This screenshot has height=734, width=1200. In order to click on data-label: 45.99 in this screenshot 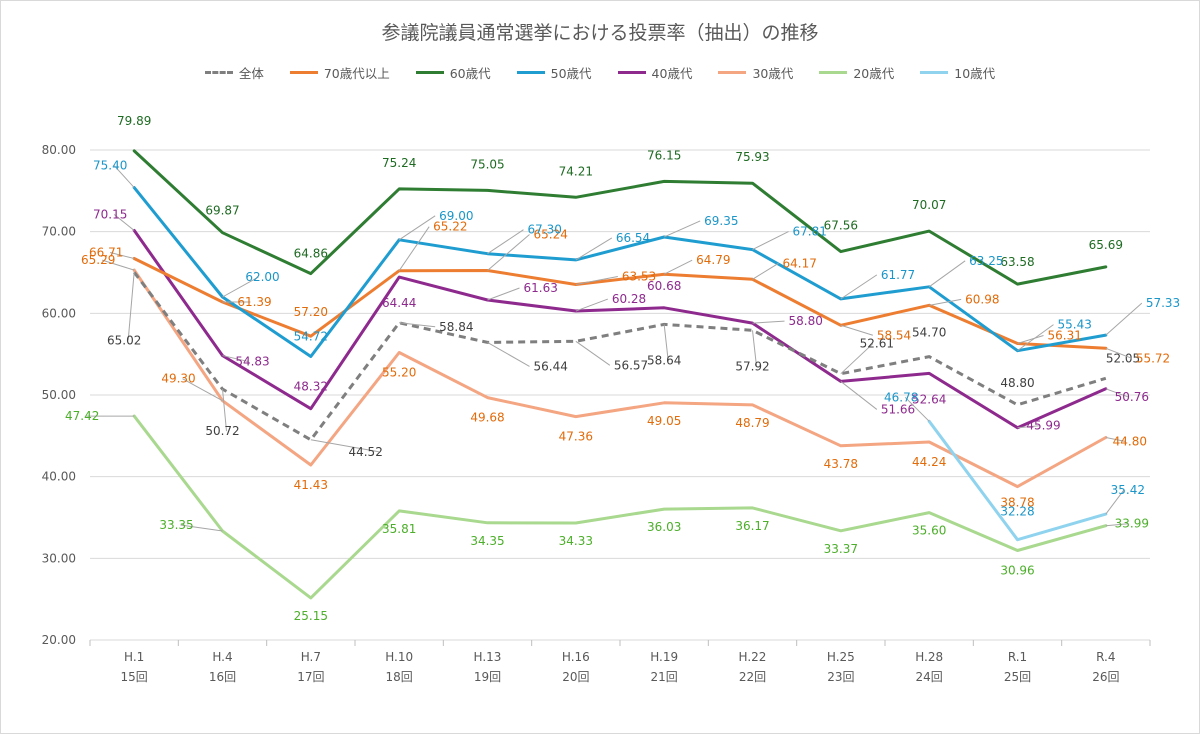, I will do `click(1043, 426)`.